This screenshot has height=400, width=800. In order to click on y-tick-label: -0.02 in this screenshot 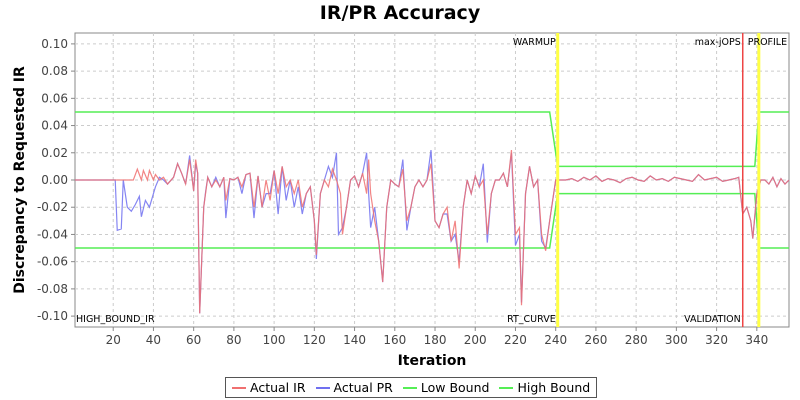, I will do `click(52, 207)`.